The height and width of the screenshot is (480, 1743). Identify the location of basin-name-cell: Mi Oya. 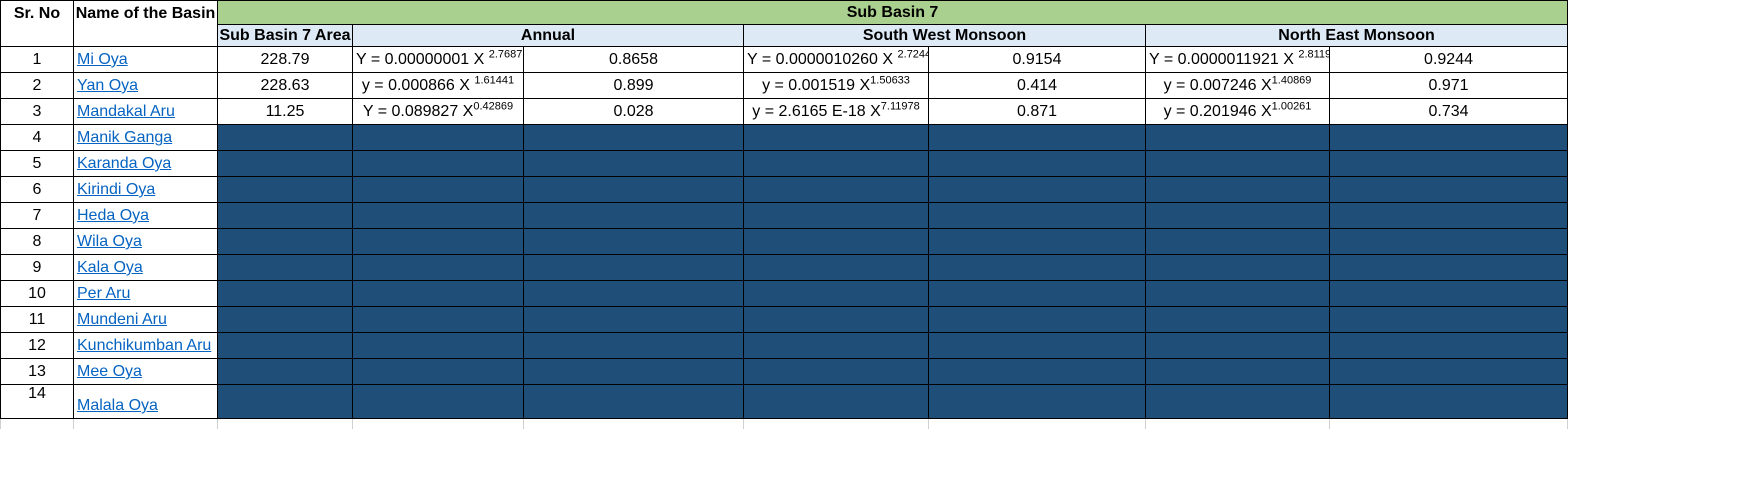
(145, 59).